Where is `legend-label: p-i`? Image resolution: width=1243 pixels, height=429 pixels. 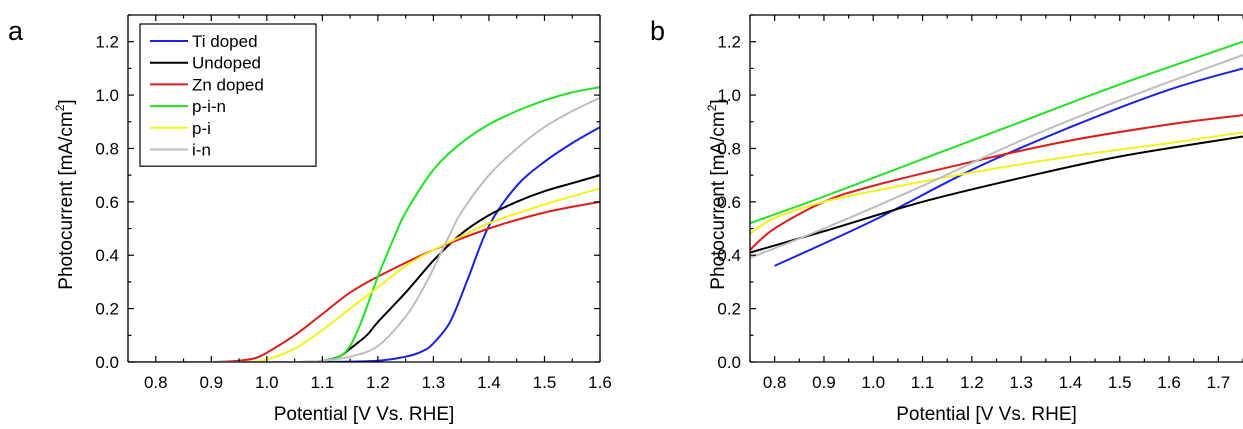 legend-label: p-i is located at coordinates (201, 128).